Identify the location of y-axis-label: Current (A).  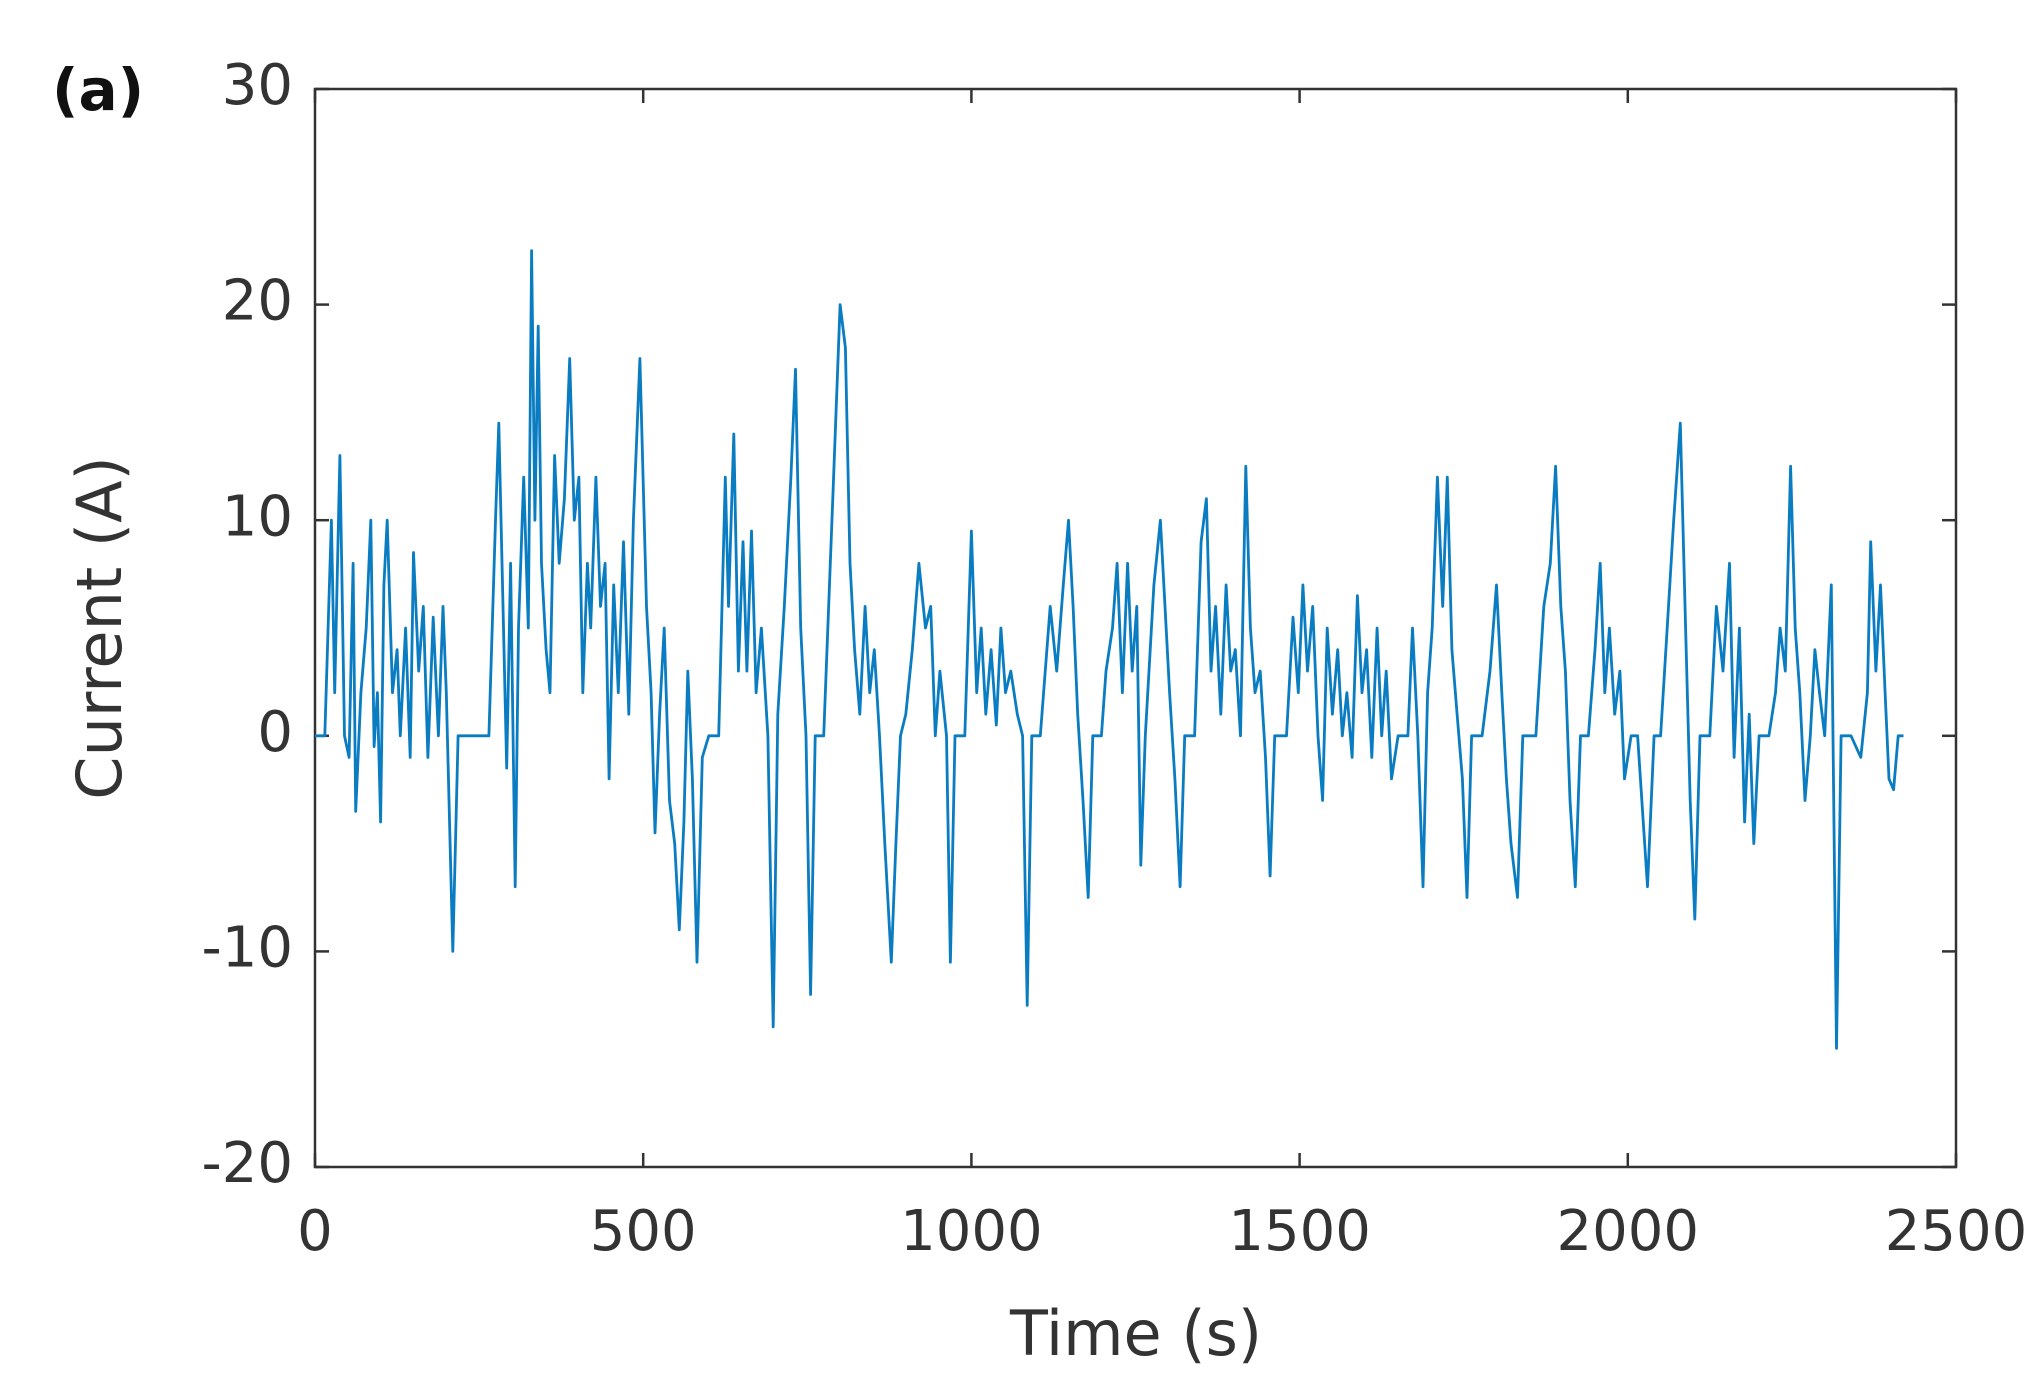
(99, 627).